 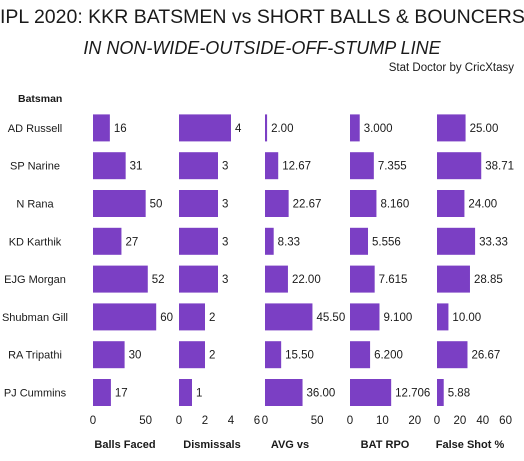 I want to click on row-label: PJ Cummins, so click(x=35, y=394).